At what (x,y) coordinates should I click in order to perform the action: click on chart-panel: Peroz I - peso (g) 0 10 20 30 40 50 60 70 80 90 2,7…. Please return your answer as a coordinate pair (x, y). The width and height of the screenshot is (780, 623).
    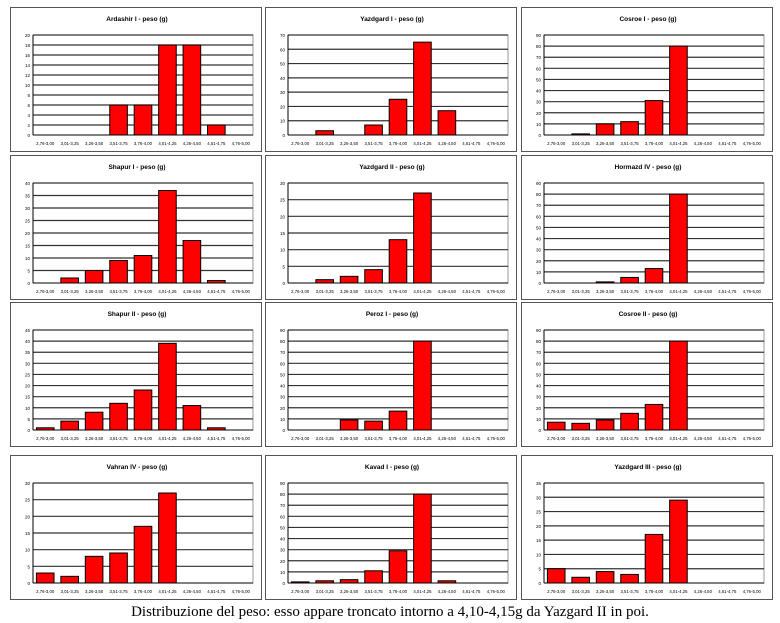
    Looking at the image, I should click on (391, 374).